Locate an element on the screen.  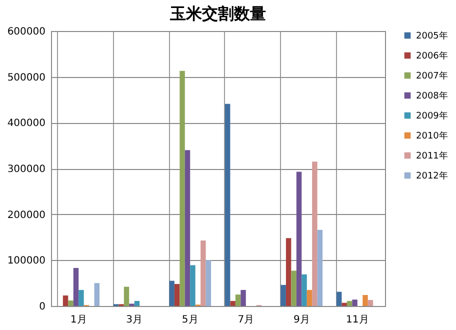
legend-label: 2007年 is located at coordinates (432, 76).